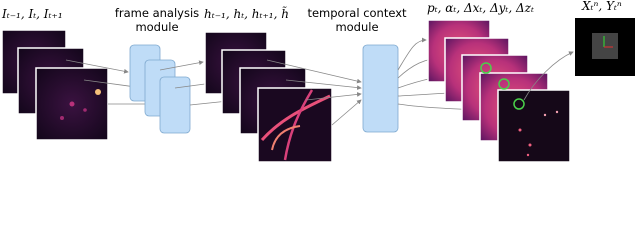  Describe the element at coordinates (157, 13) in the screenshot. I see `frame-module-label: frame analysis` at that location.